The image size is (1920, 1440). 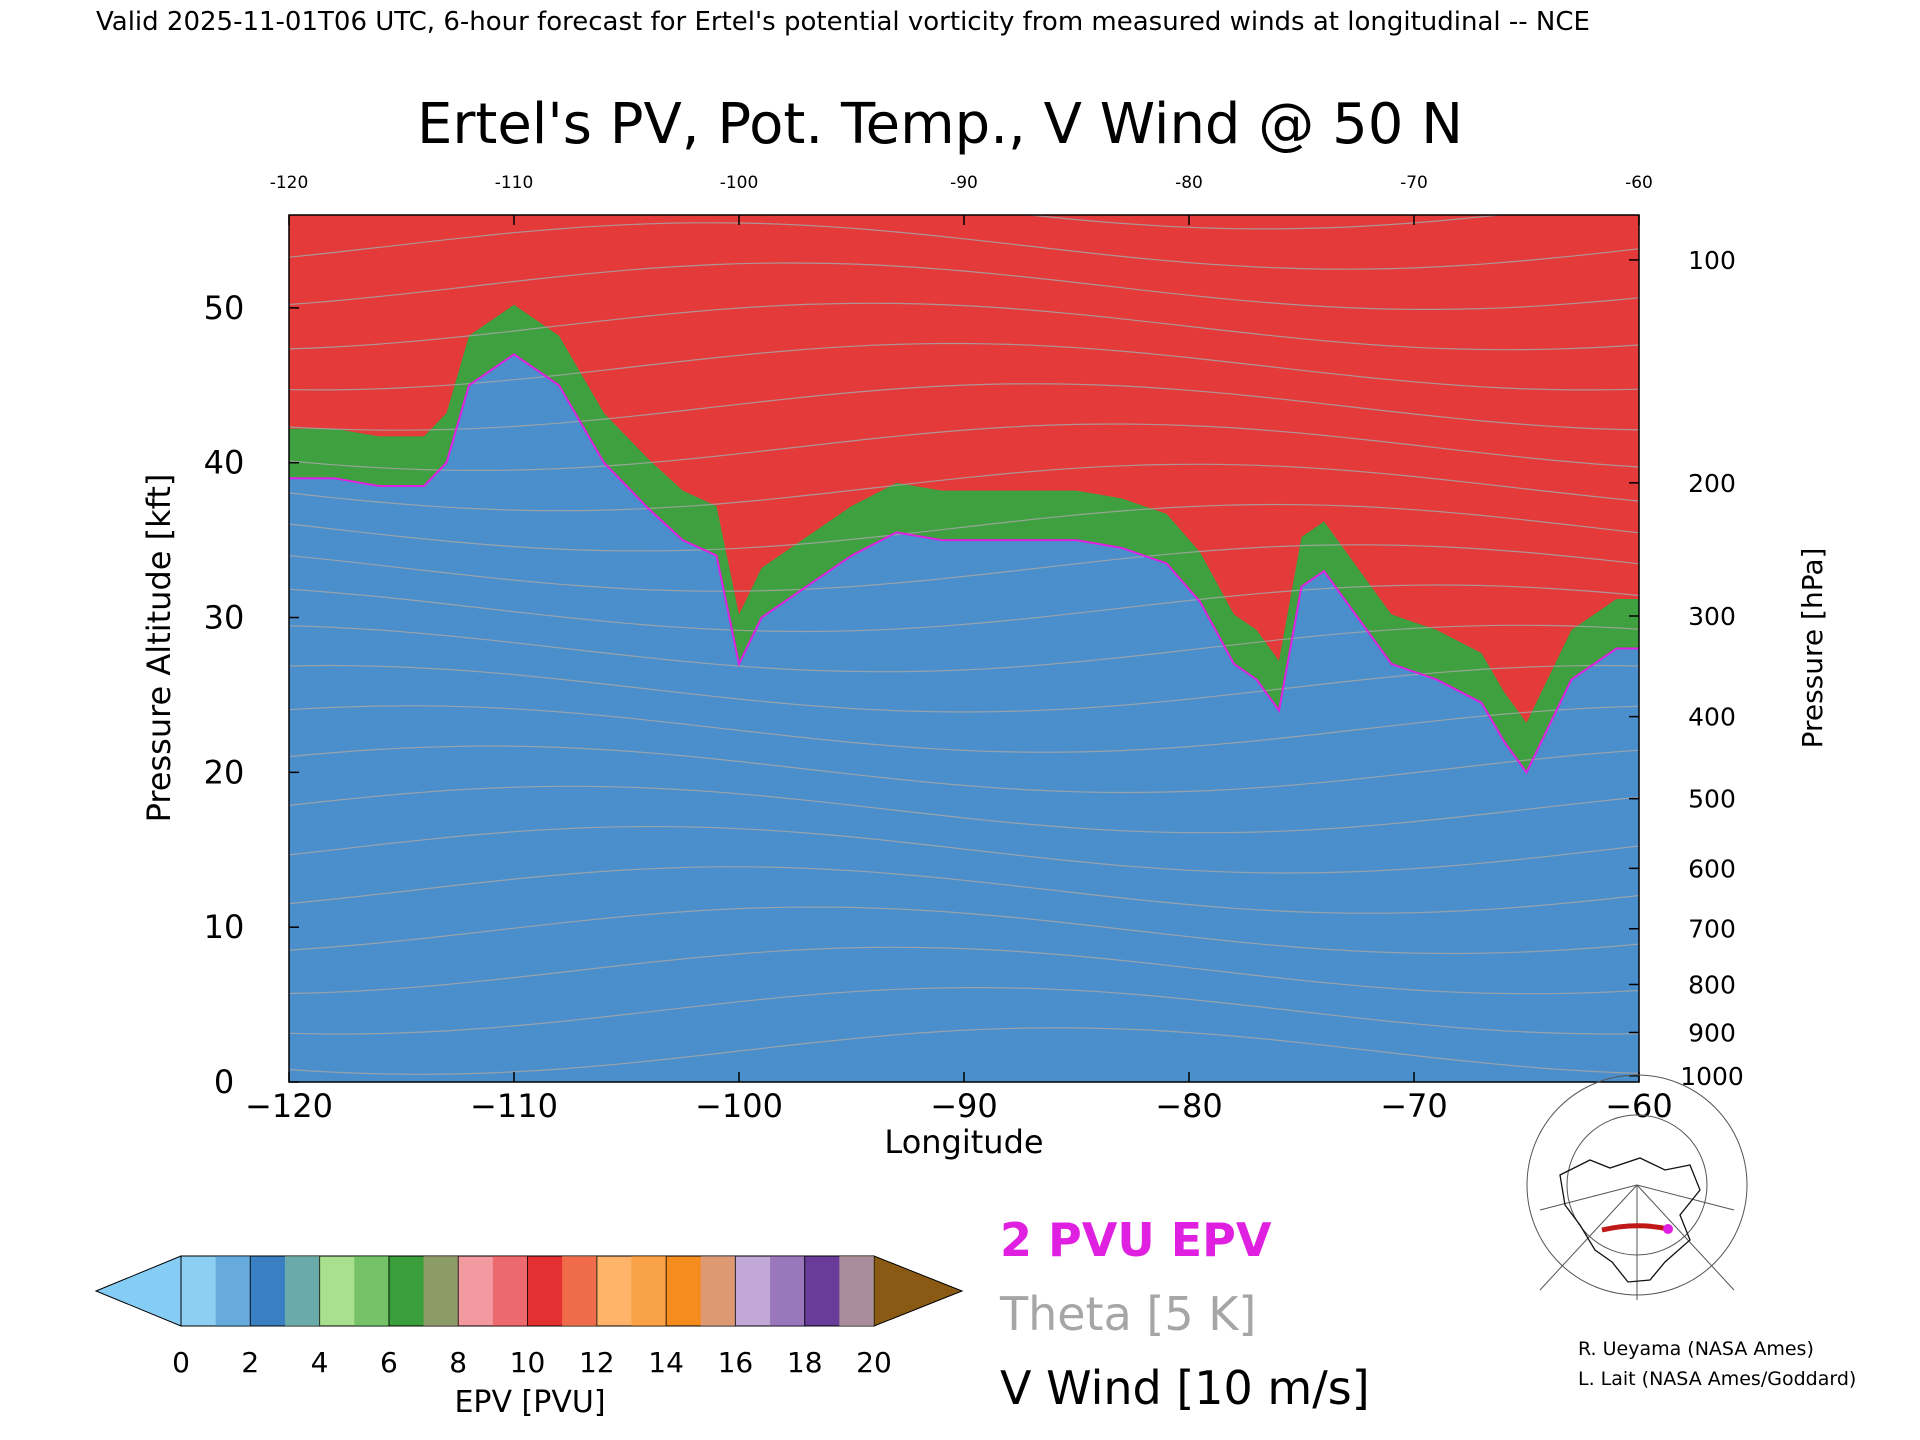 I want to click on locator-map-coastline, so click(x=1630, y=1220).